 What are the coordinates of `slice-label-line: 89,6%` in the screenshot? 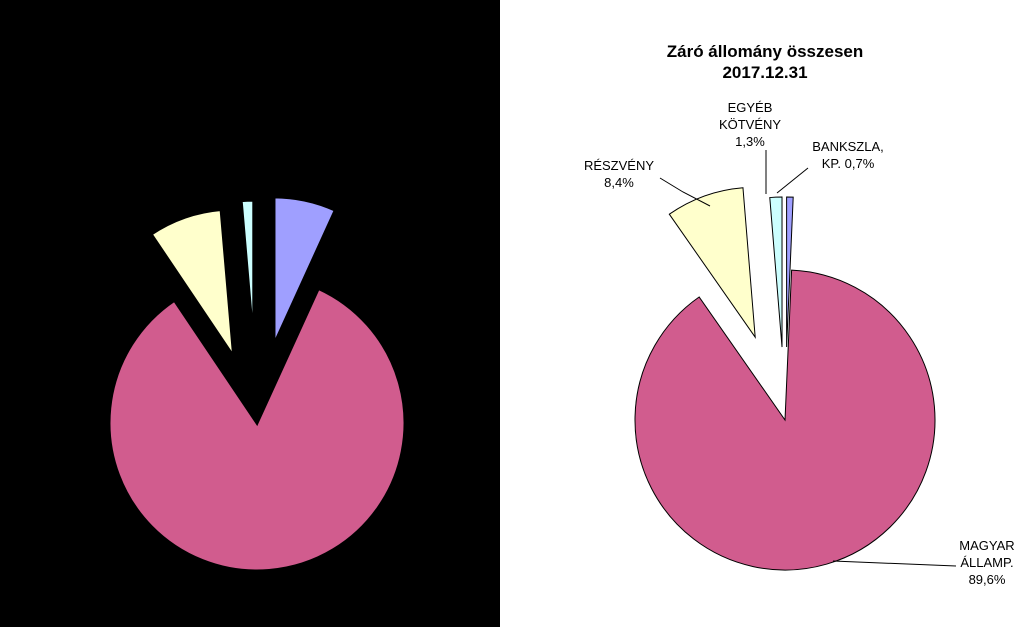 It's located at (987, 579).